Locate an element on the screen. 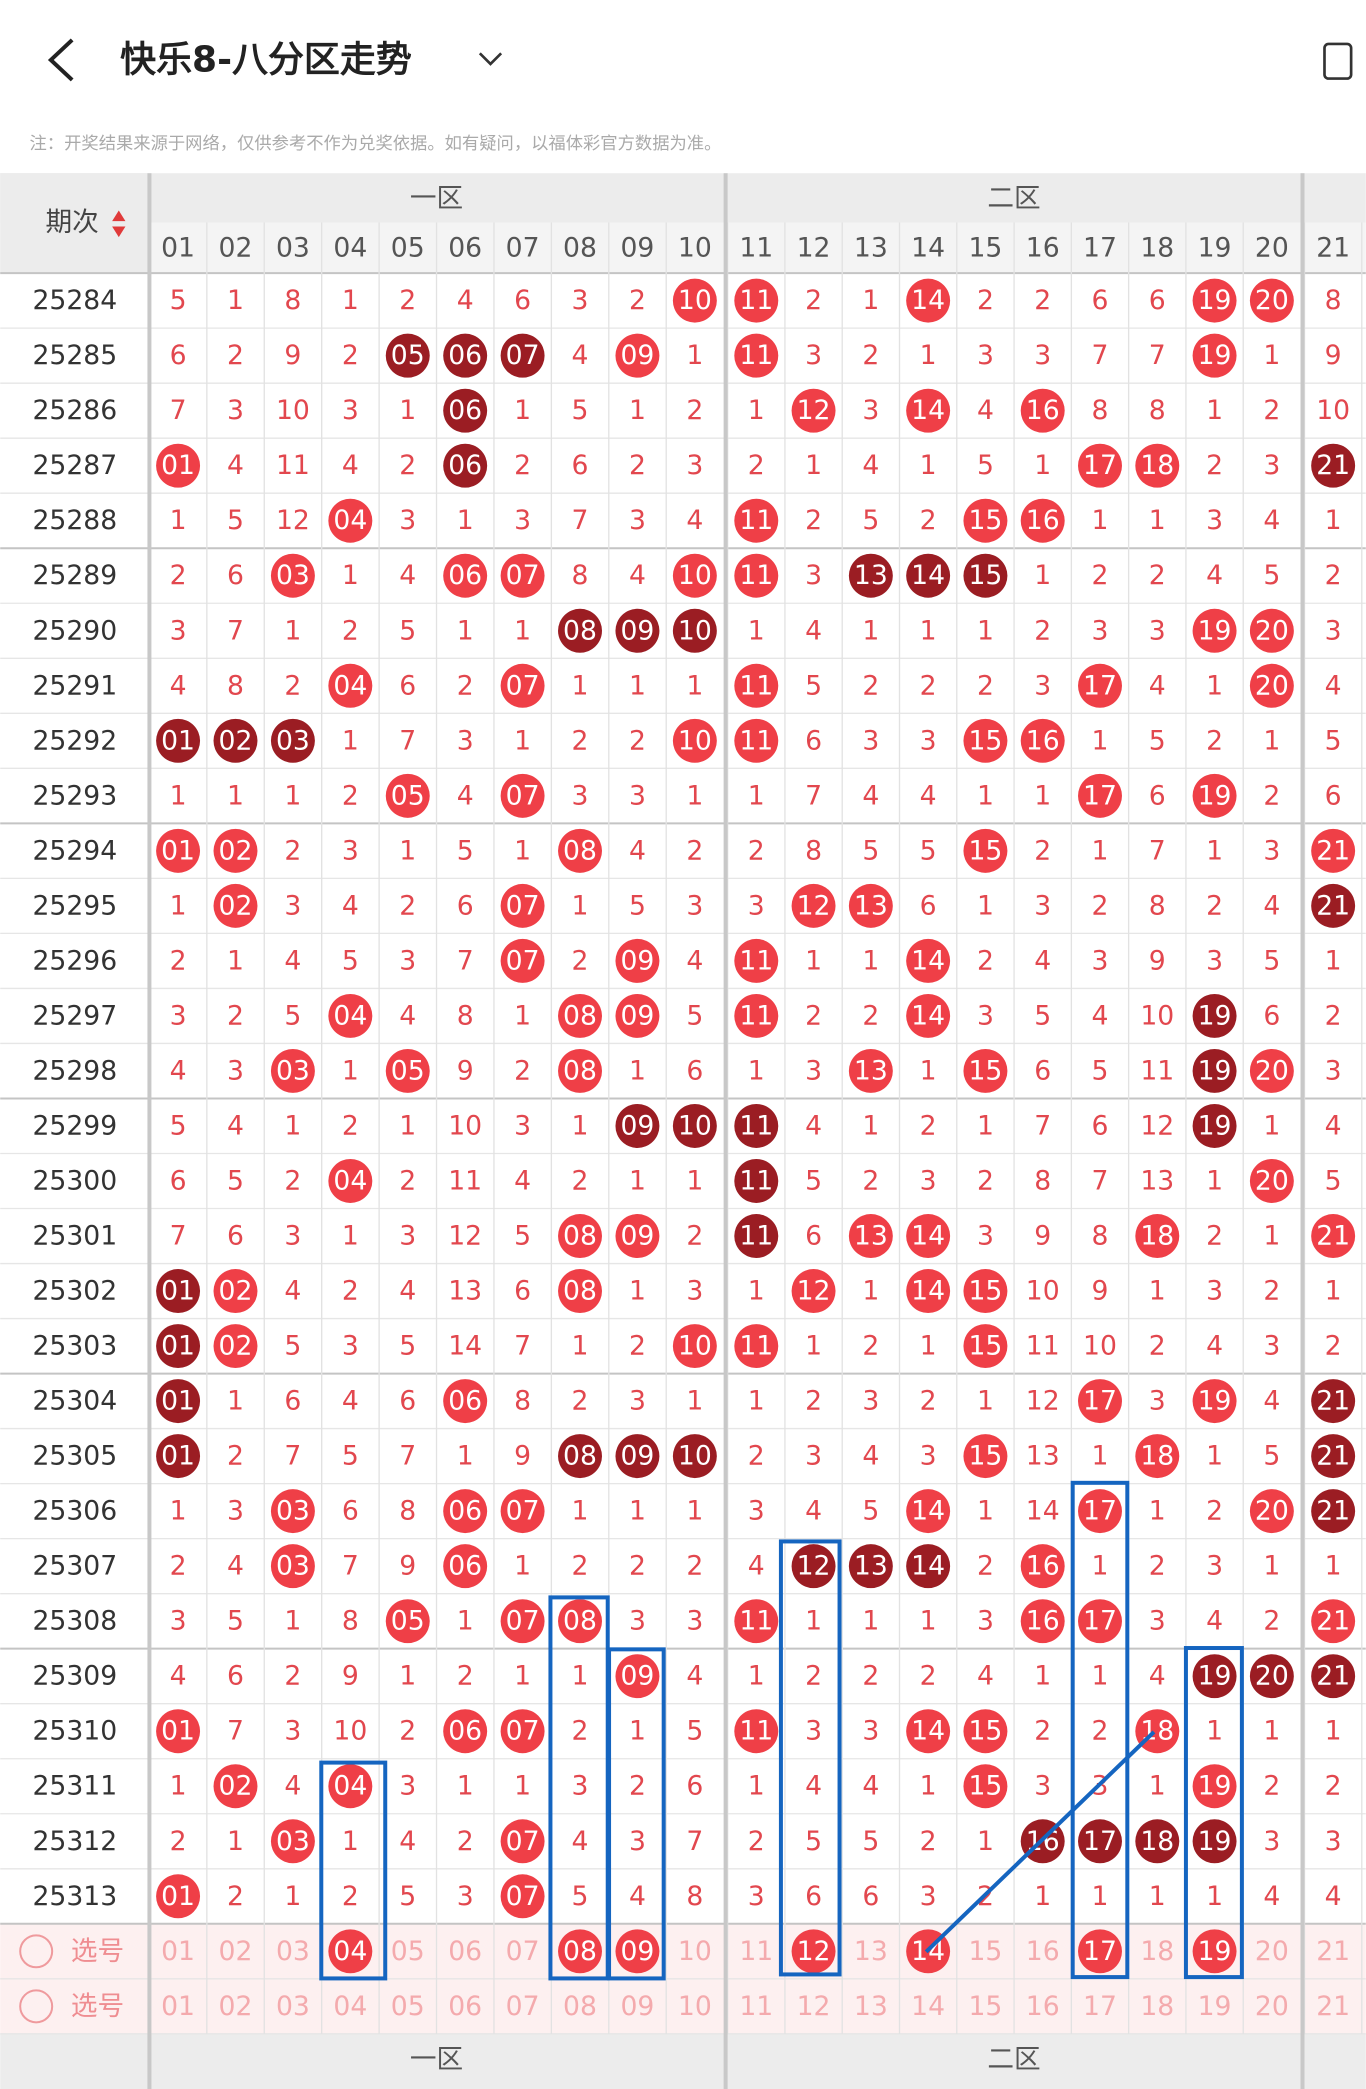  column-number: 03 is located at coordinates (293, 247).